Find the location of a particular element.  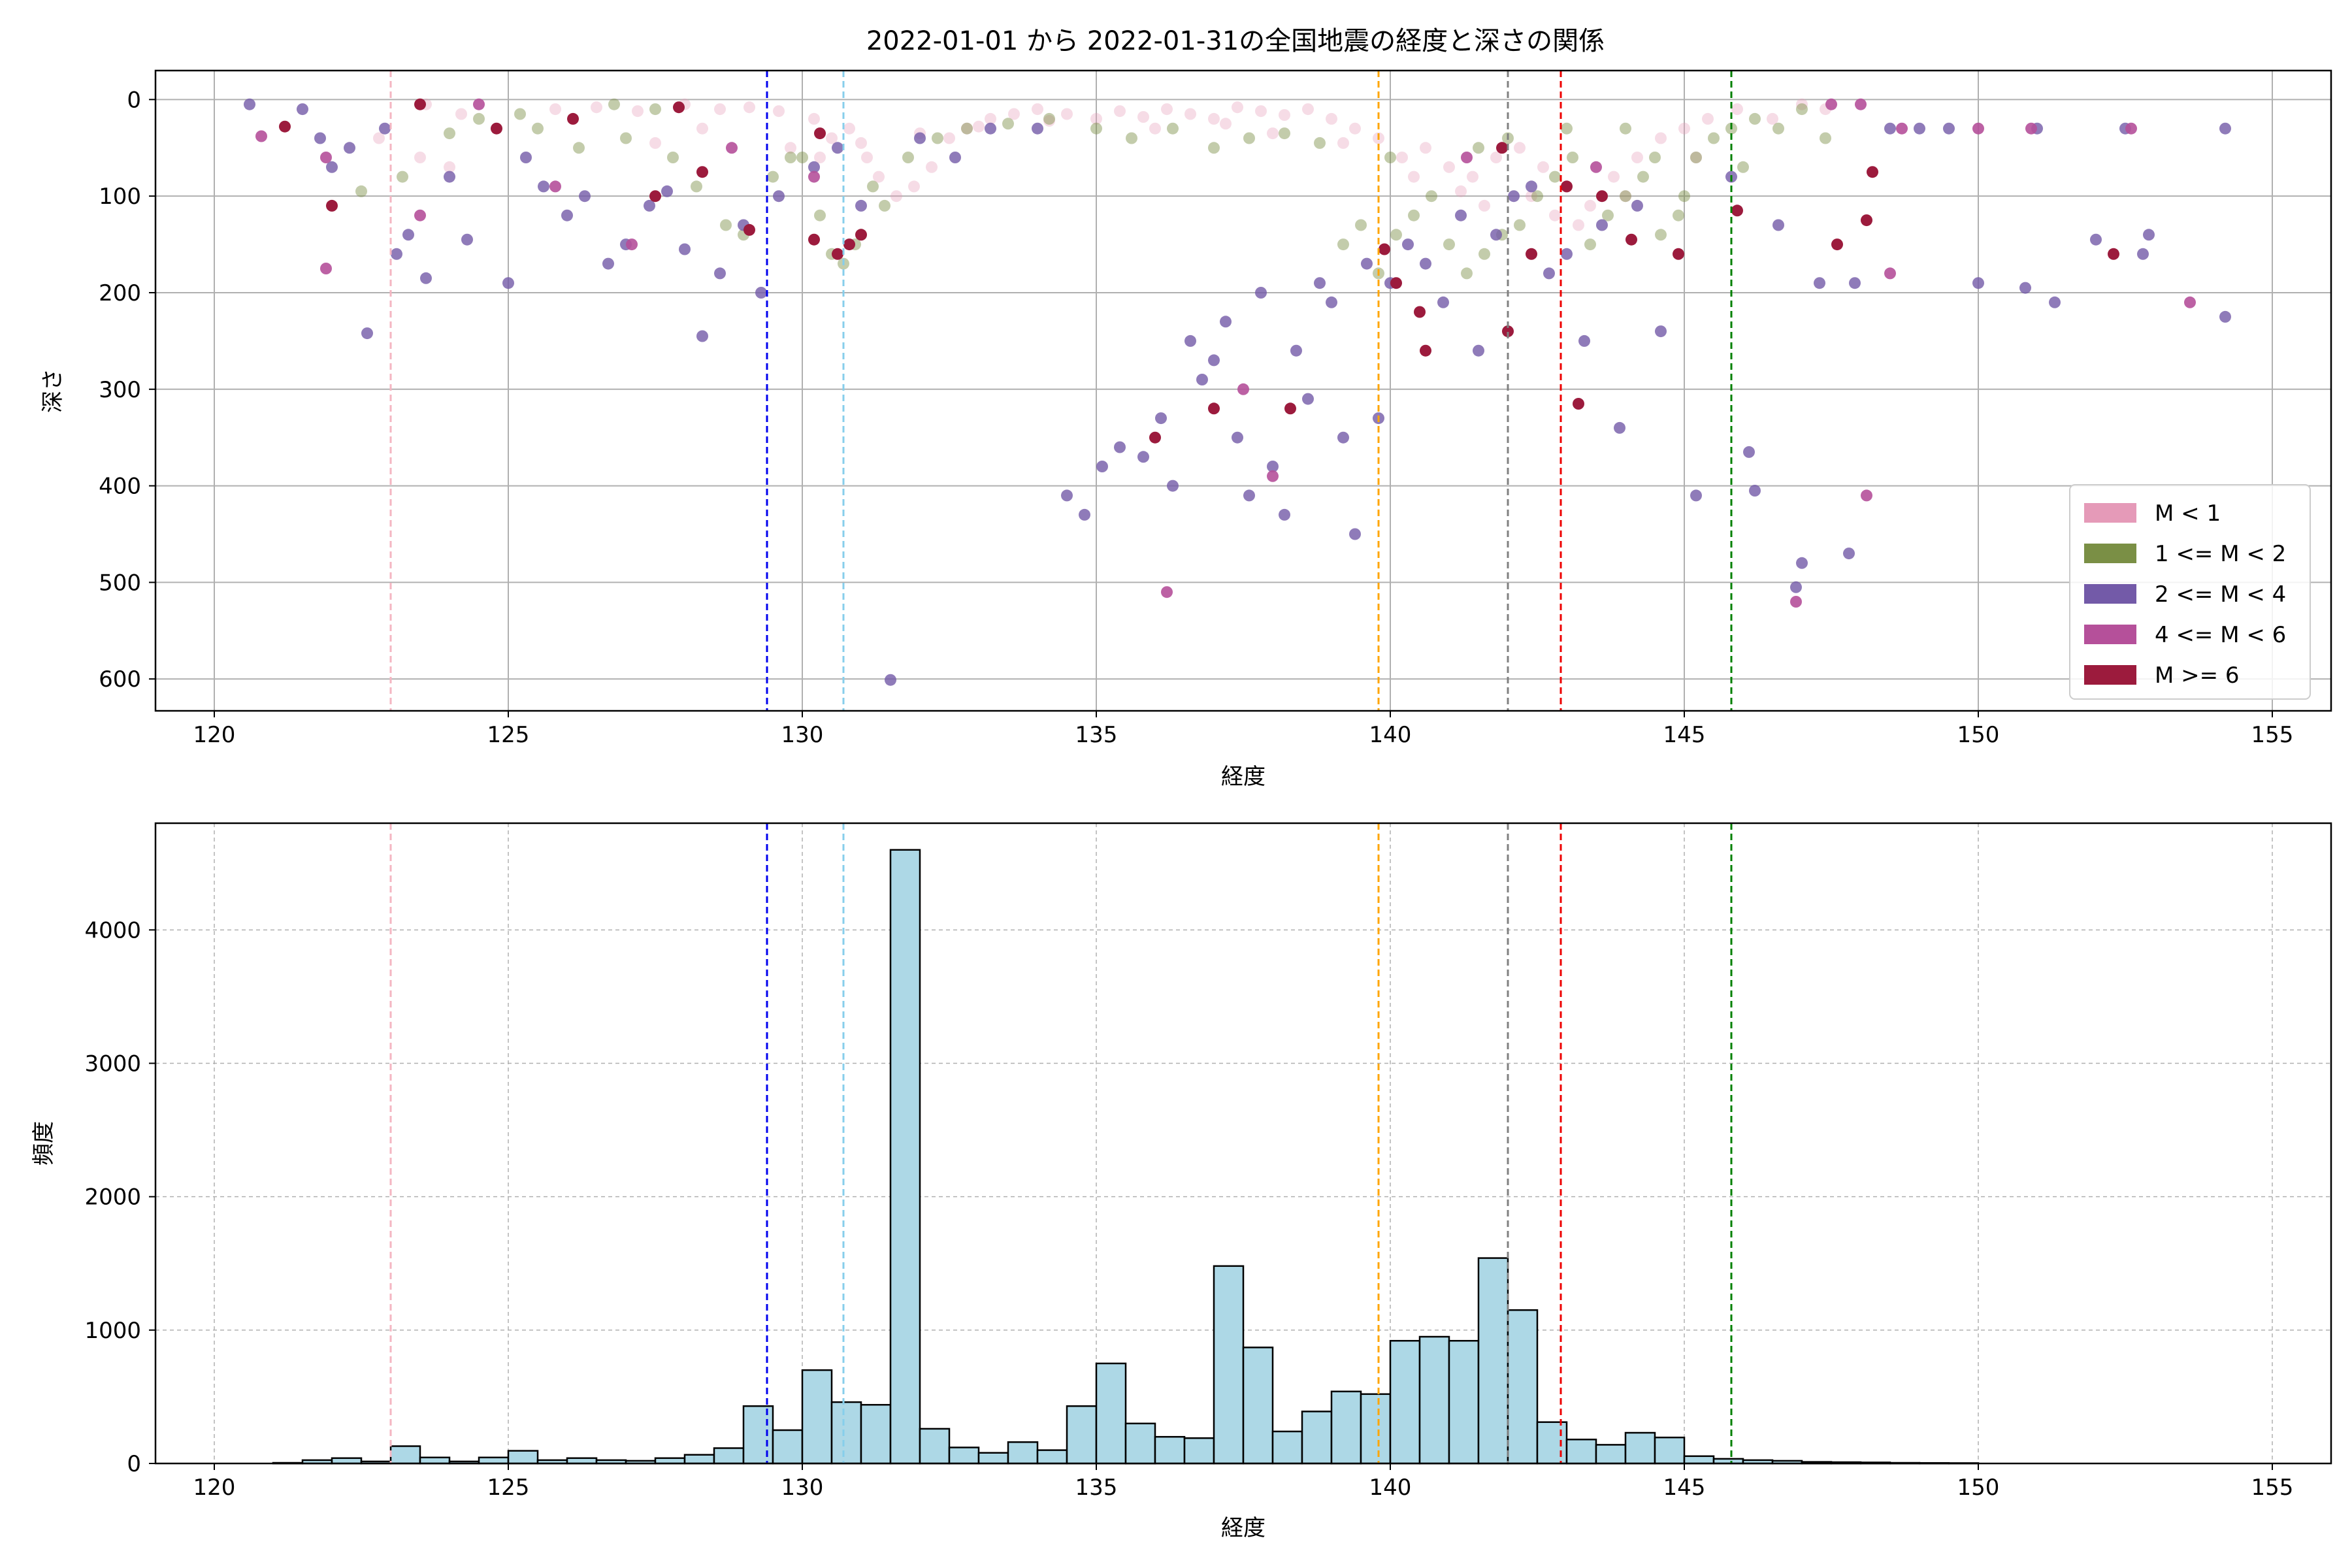

scatter-y-tick-label: 0 is located at coordinates (134, 100).